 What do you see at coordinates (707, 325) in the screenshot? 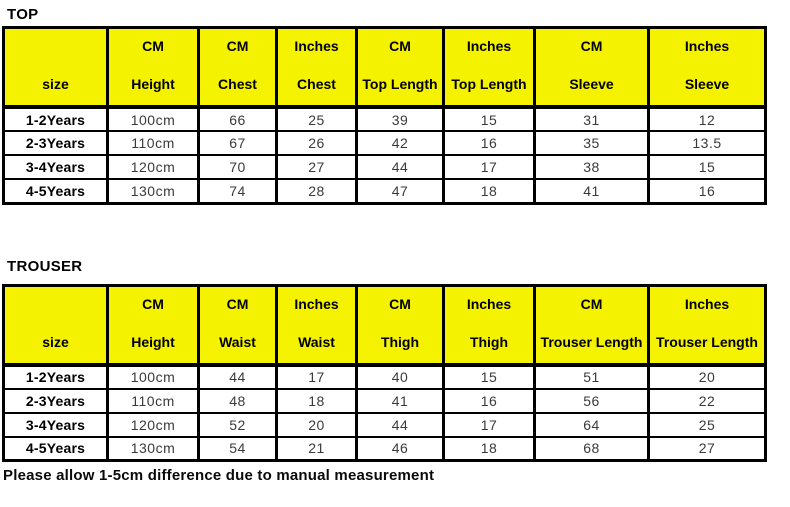
I see `column-header-inches-trouser-length: Inches Trouser Length` at bounding box center [707, 325].